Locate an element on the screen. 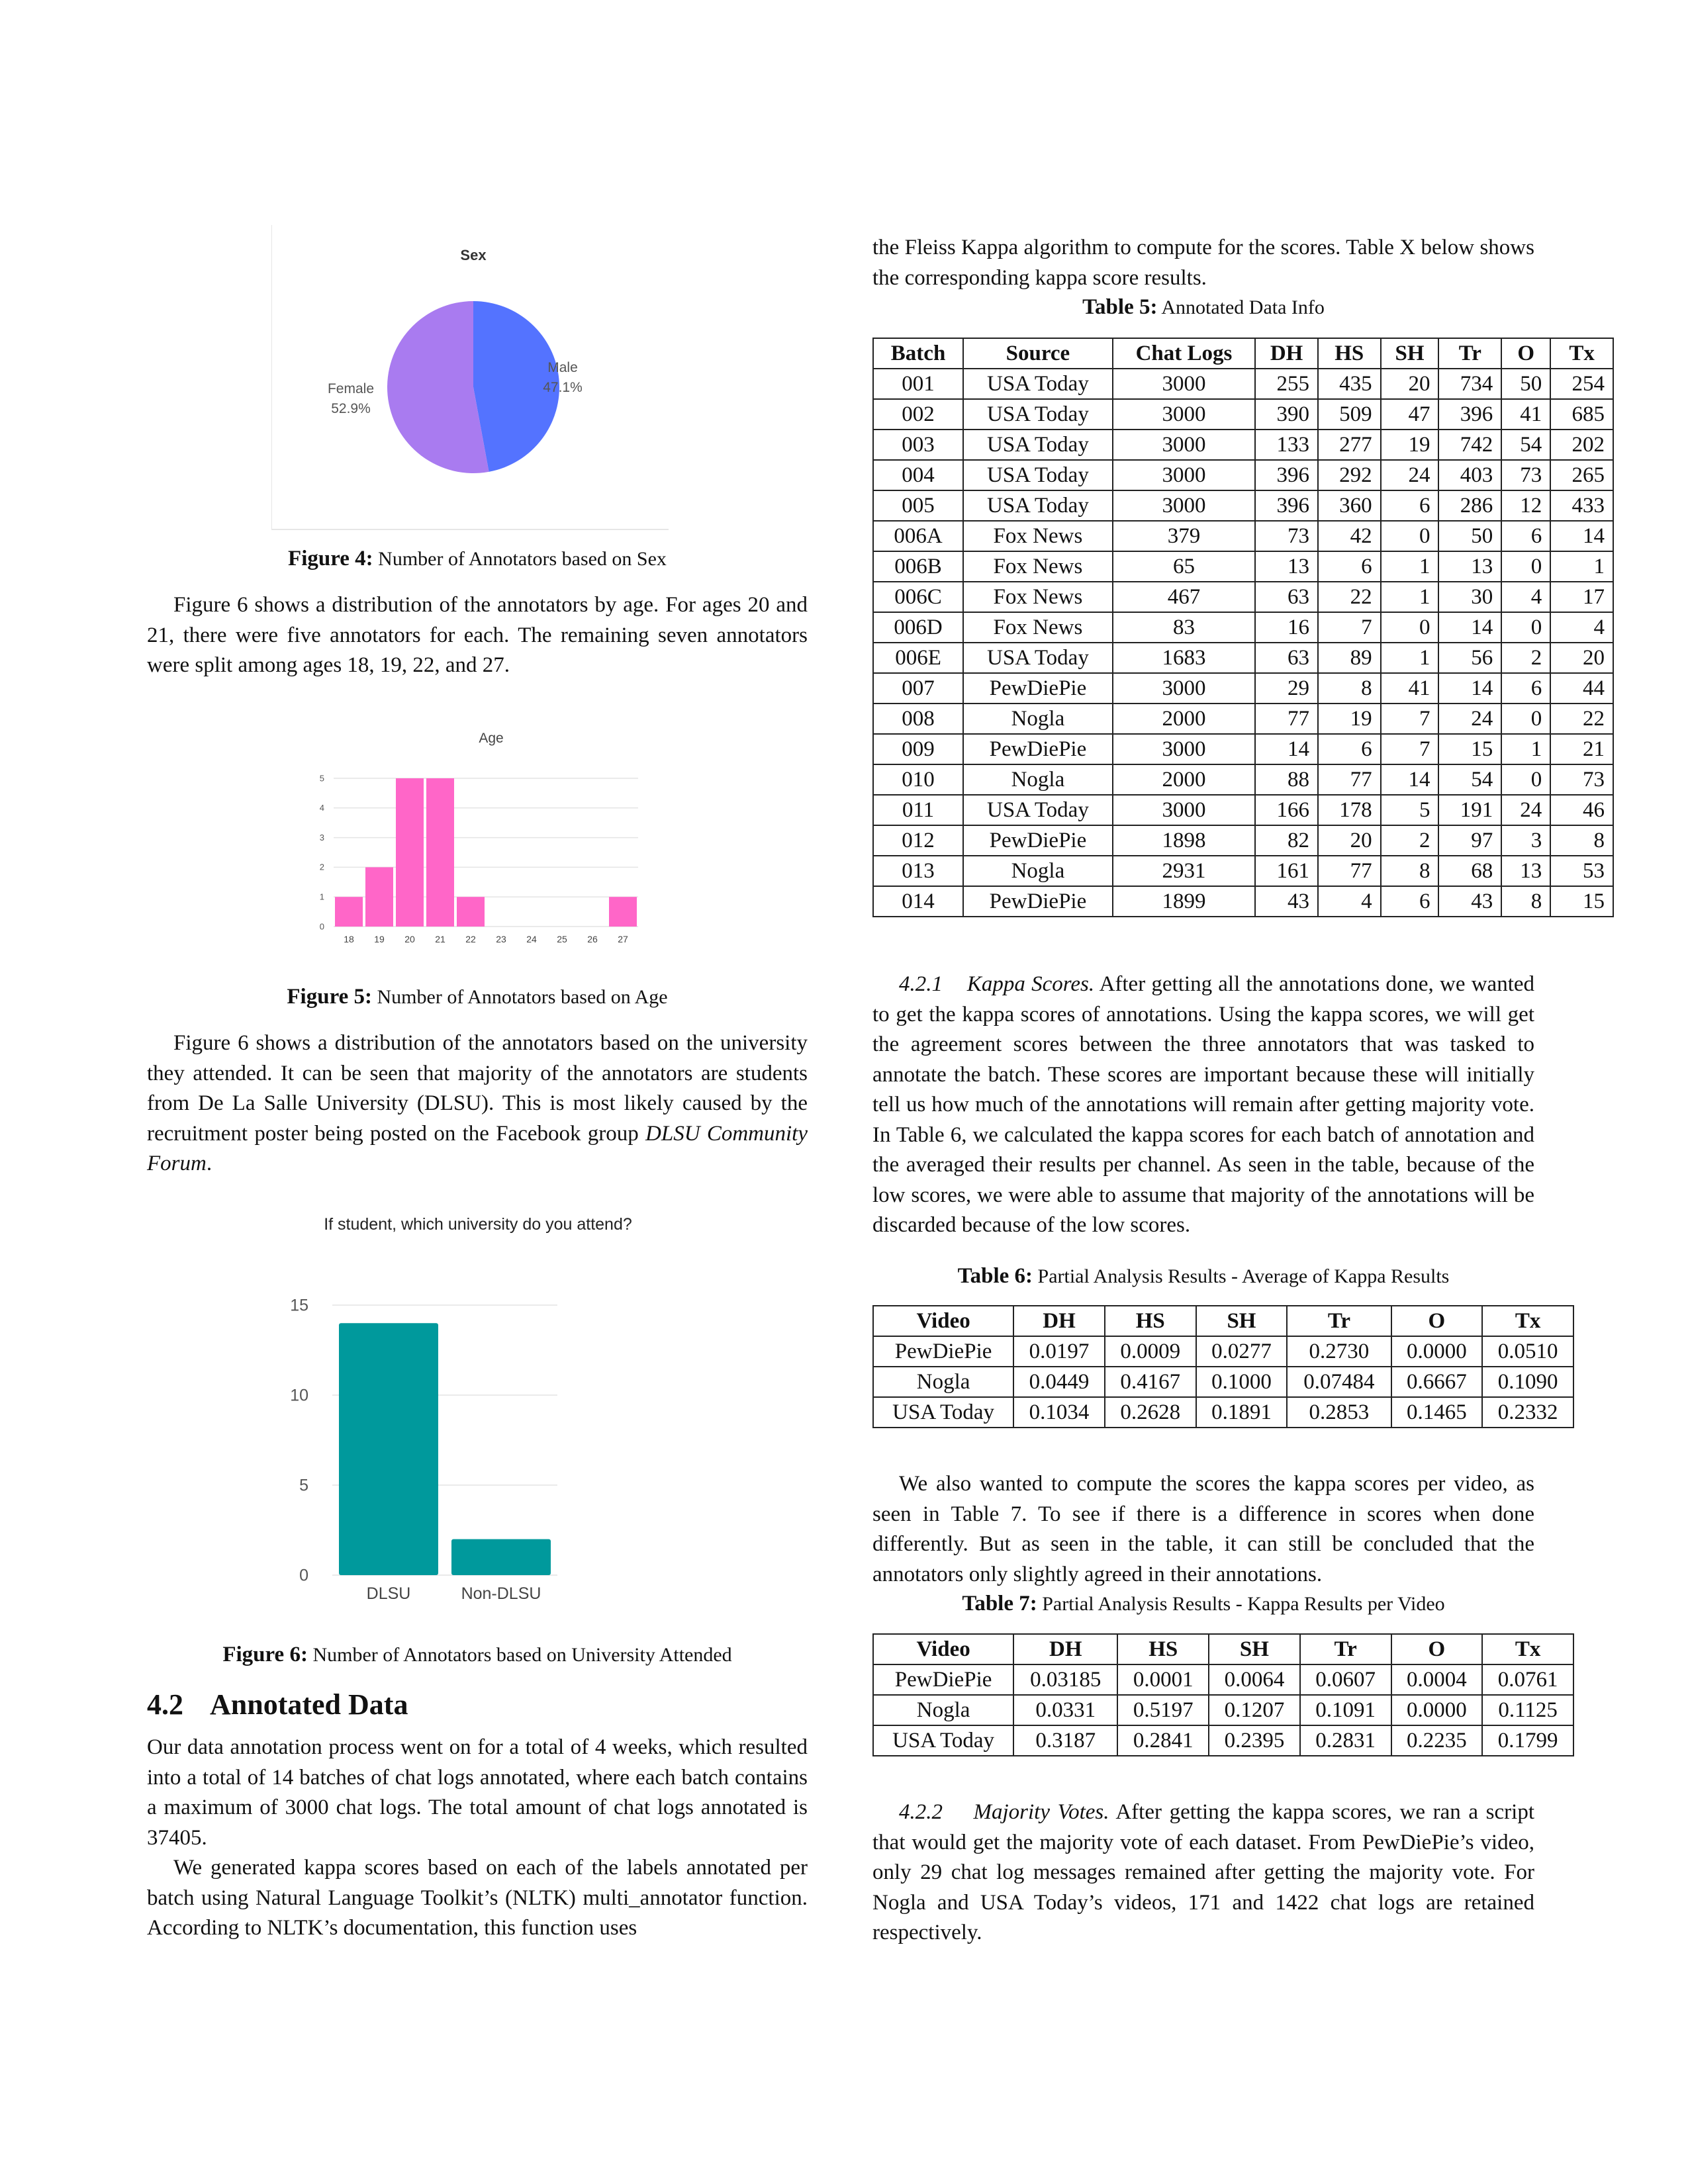  table-cell: 202 is located at coordinates (1582, 445).